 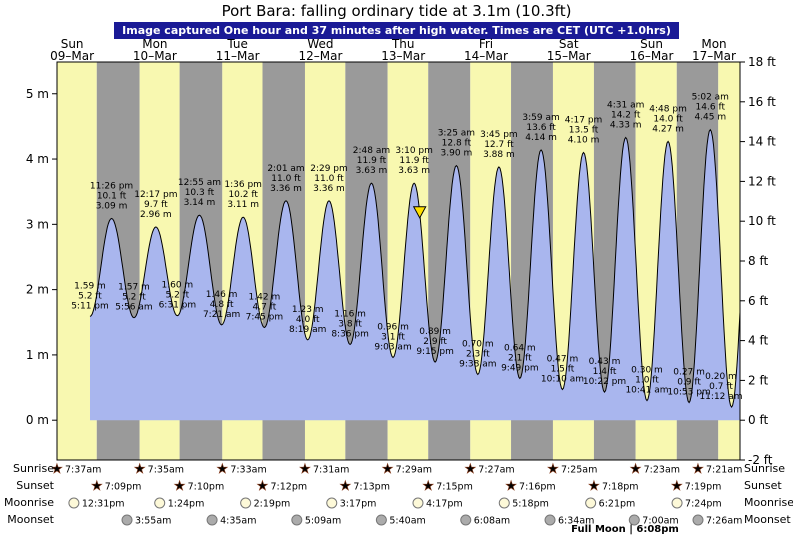 I want to click on annotation-line: 0.20 m, so click(x=721, y=377).